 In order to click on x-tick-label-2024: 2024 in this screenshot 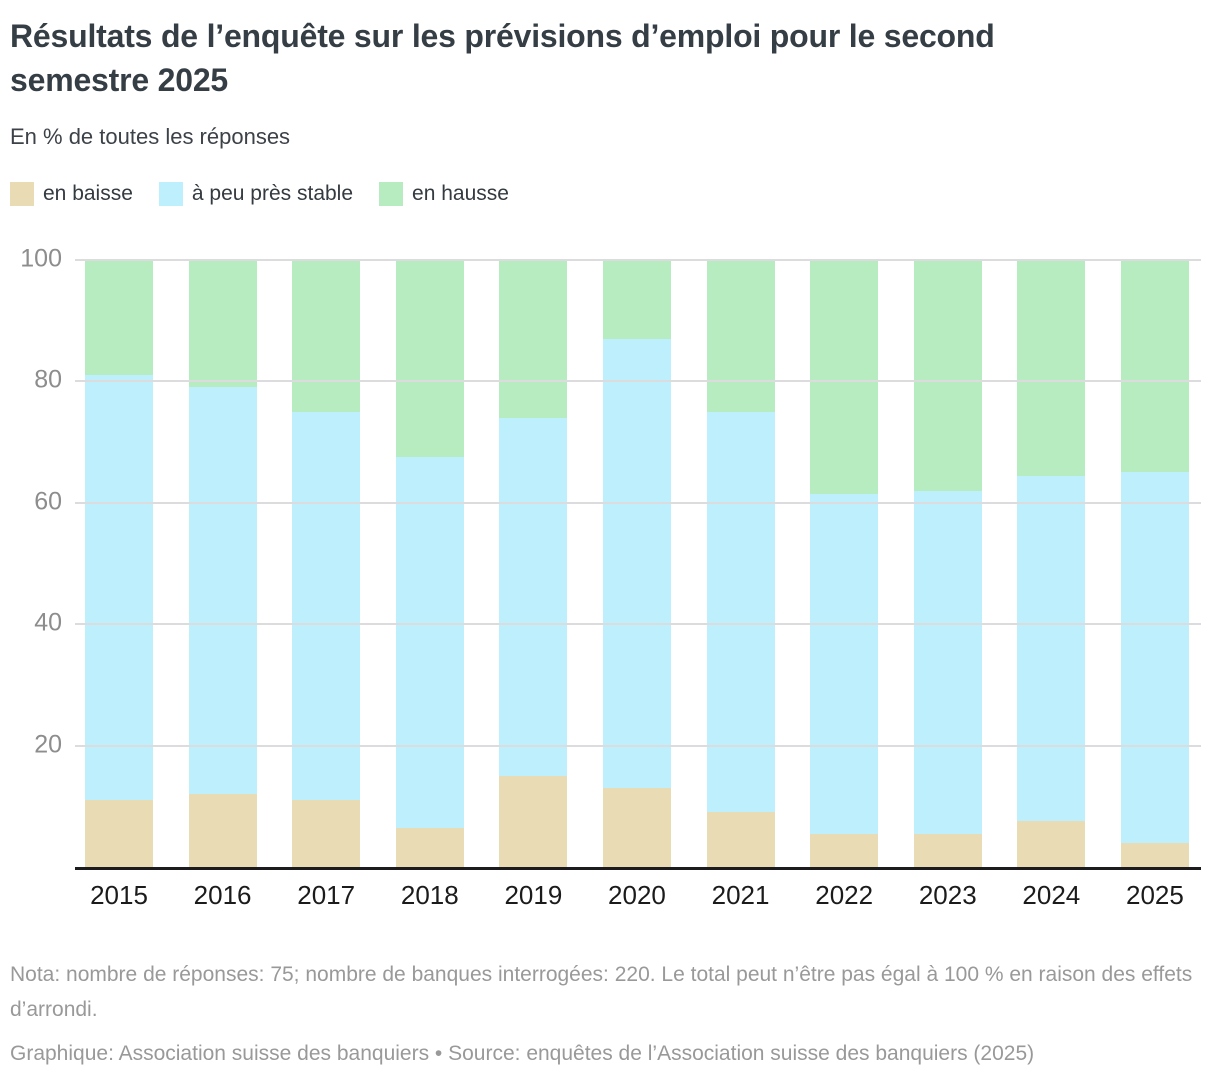, I will do `click(1051, 895)`.